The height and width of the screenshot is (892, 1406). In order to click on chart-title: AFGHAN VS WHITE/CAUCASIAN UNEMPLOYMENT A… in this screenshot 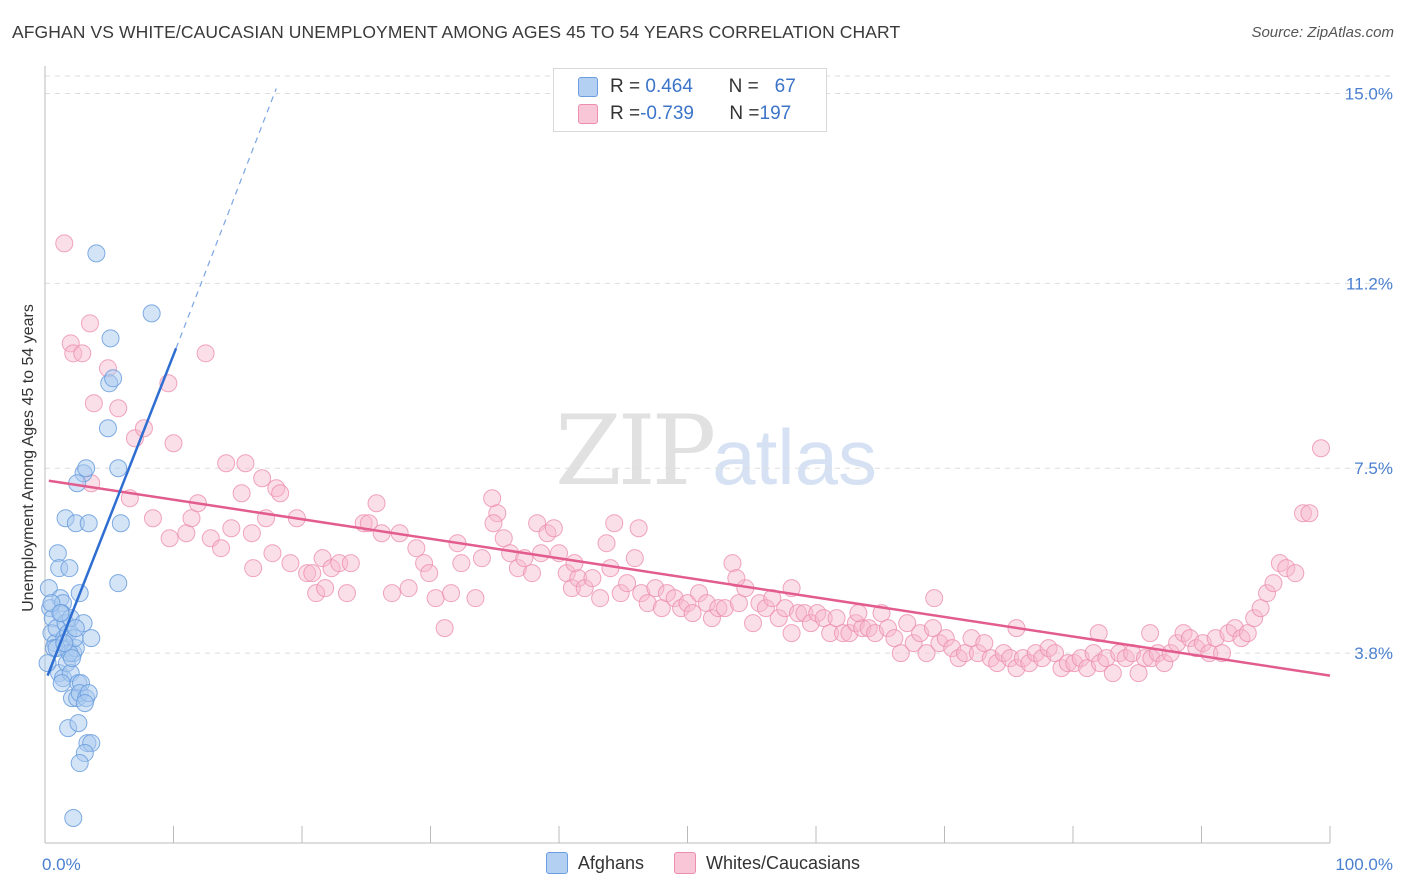, I will do `click(456, 32)`.